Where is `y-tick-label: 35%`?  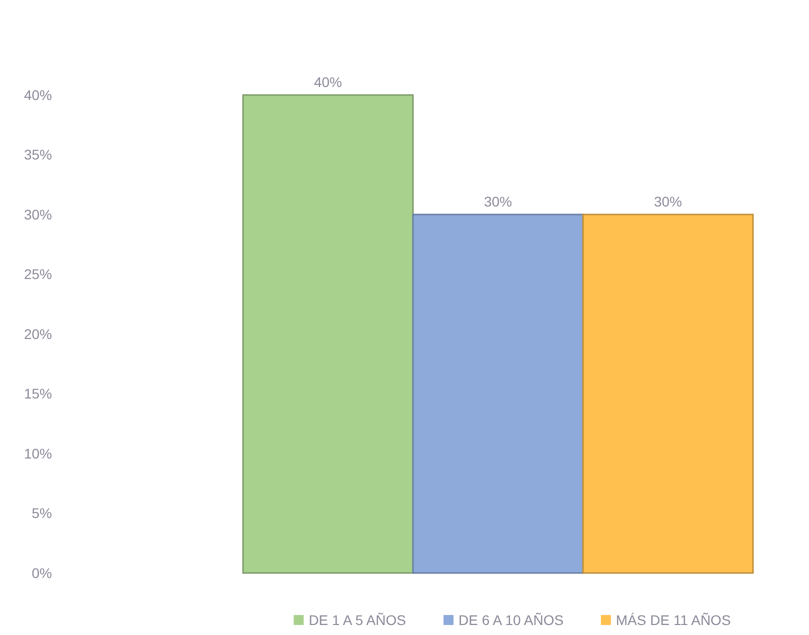 y-tick-label: 35% is located at coordinates (38, 154).